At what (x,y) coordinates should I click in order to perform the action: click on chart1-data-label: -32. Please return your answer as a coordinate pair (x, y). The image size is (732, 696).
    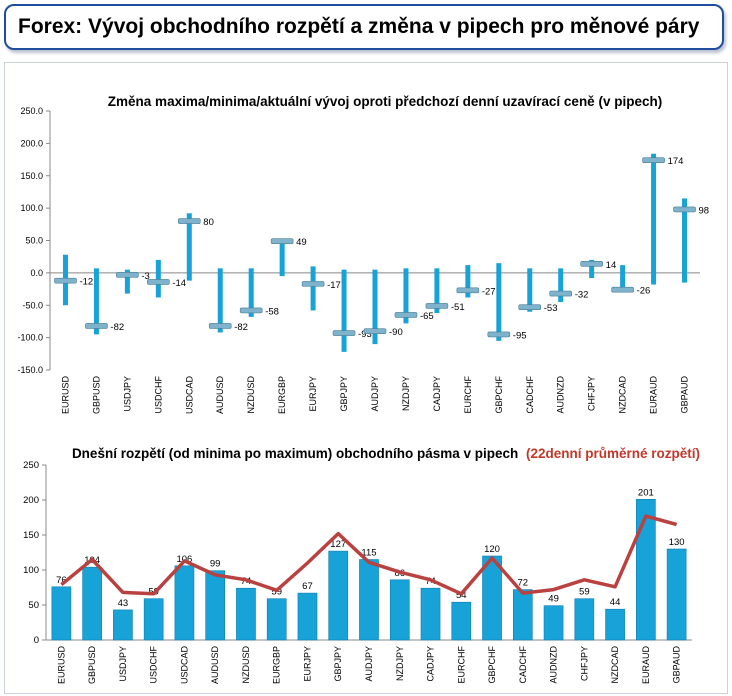
    Looking at the image, I should click on (582, 295).